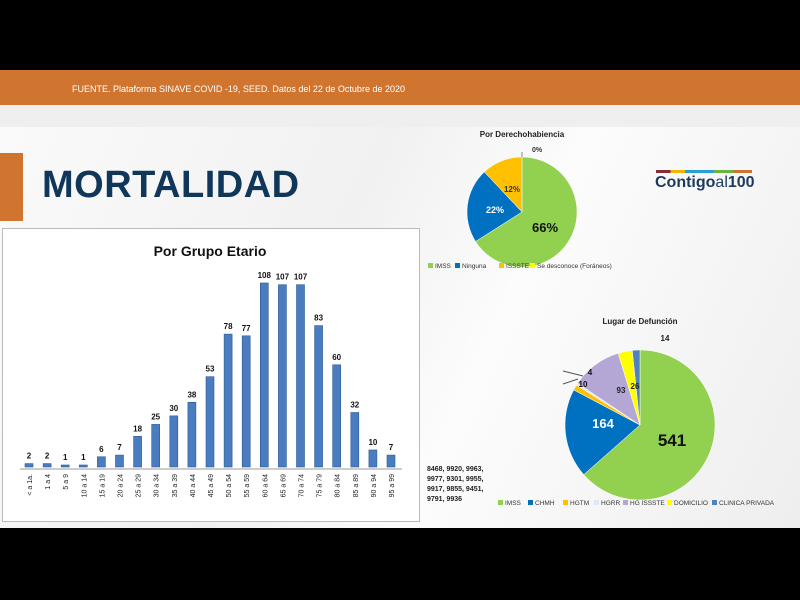  Describe the element at coordinates (173, 408) in the screenshot. I see `bar-value-label: 30` at that location.